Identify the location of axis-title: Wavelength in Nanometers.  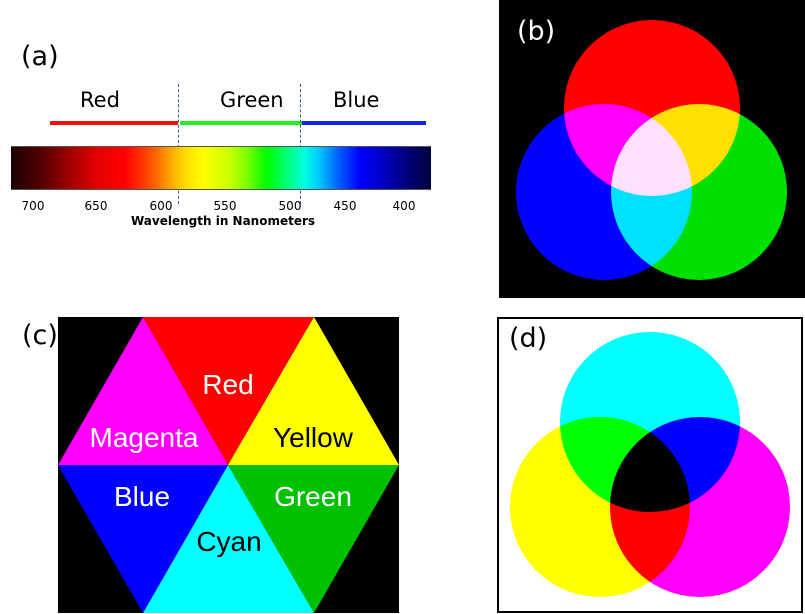
(223, 221).